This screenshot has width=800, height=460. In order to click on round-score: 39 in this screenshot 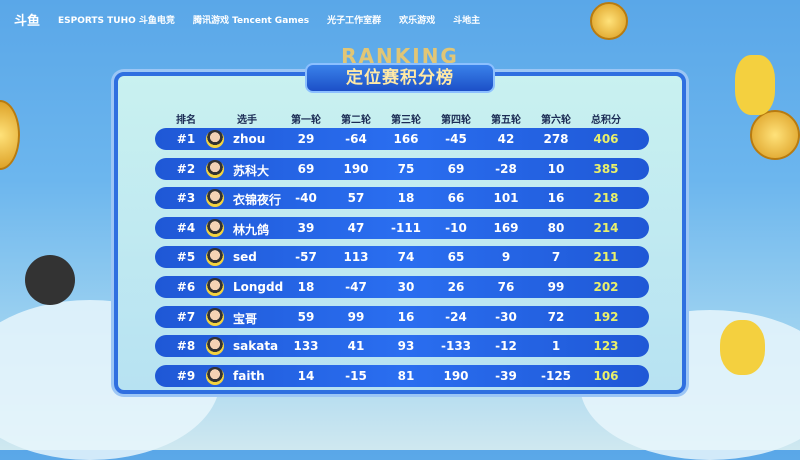, I will do `click(306, 227)`.